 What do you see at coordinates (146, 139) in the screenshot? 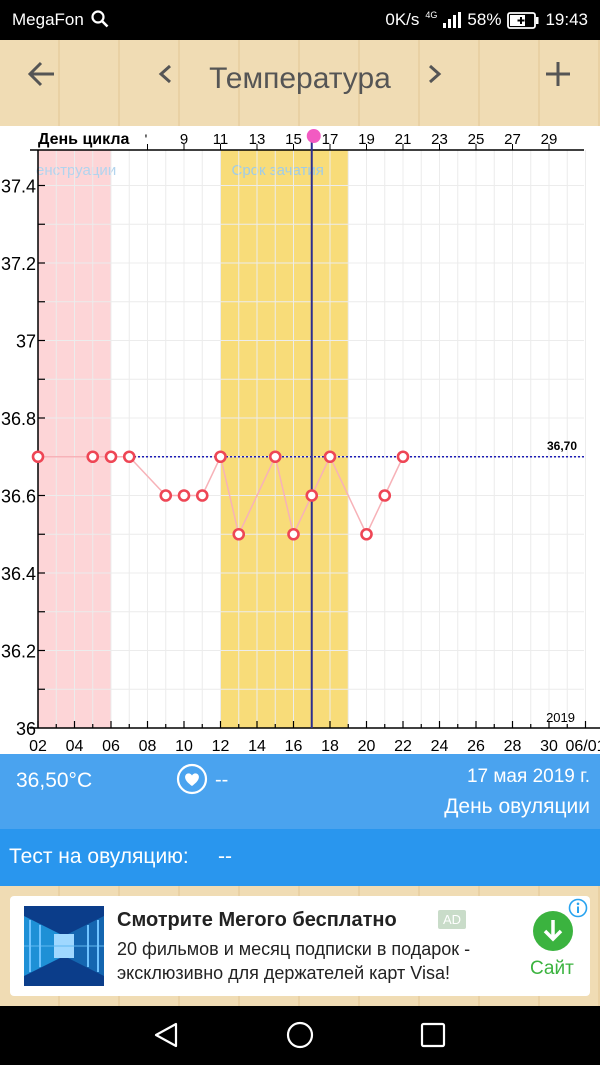
I see `cycle-day-label: '` at bounding box center [146, 139].